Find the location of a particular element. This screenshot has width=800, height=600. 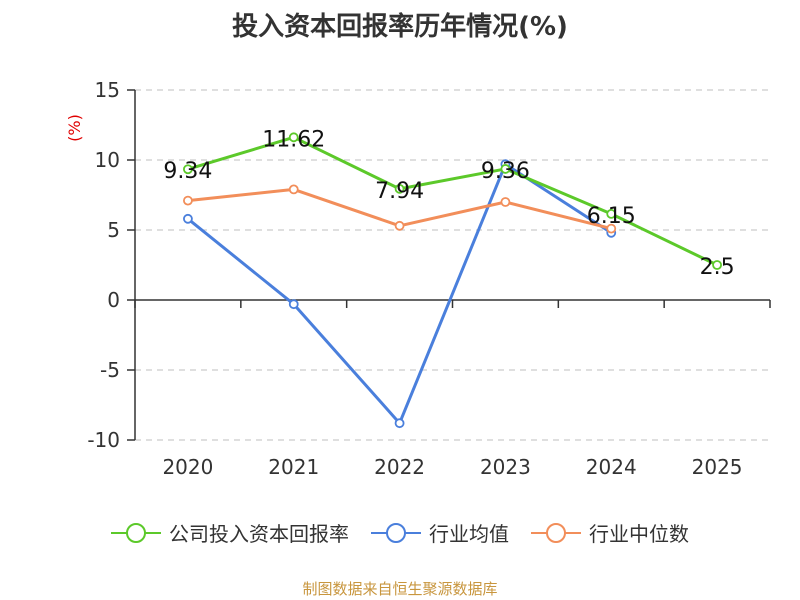

y-tick-label: 0 is located at coordinates (113, 300).